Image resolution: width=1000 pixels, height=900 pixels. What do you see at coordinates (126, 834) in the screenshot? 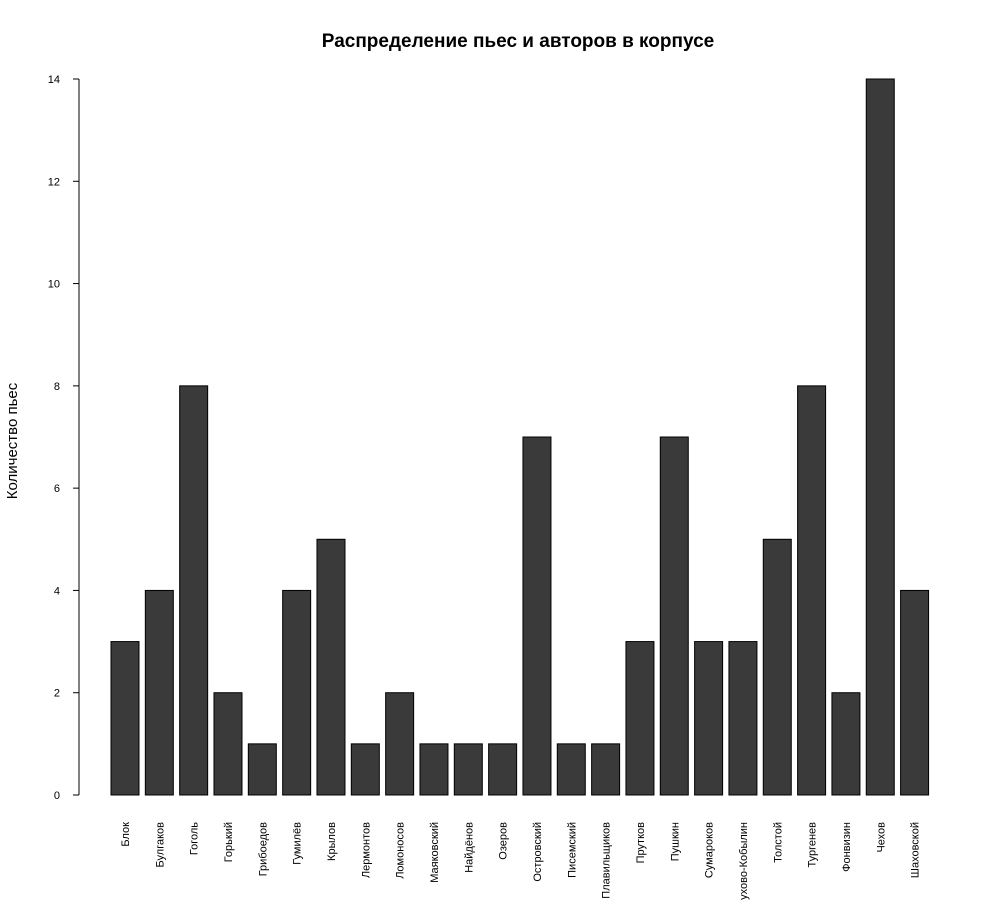
I see `x-category-label: Блок` at bounding box center [126, 834].